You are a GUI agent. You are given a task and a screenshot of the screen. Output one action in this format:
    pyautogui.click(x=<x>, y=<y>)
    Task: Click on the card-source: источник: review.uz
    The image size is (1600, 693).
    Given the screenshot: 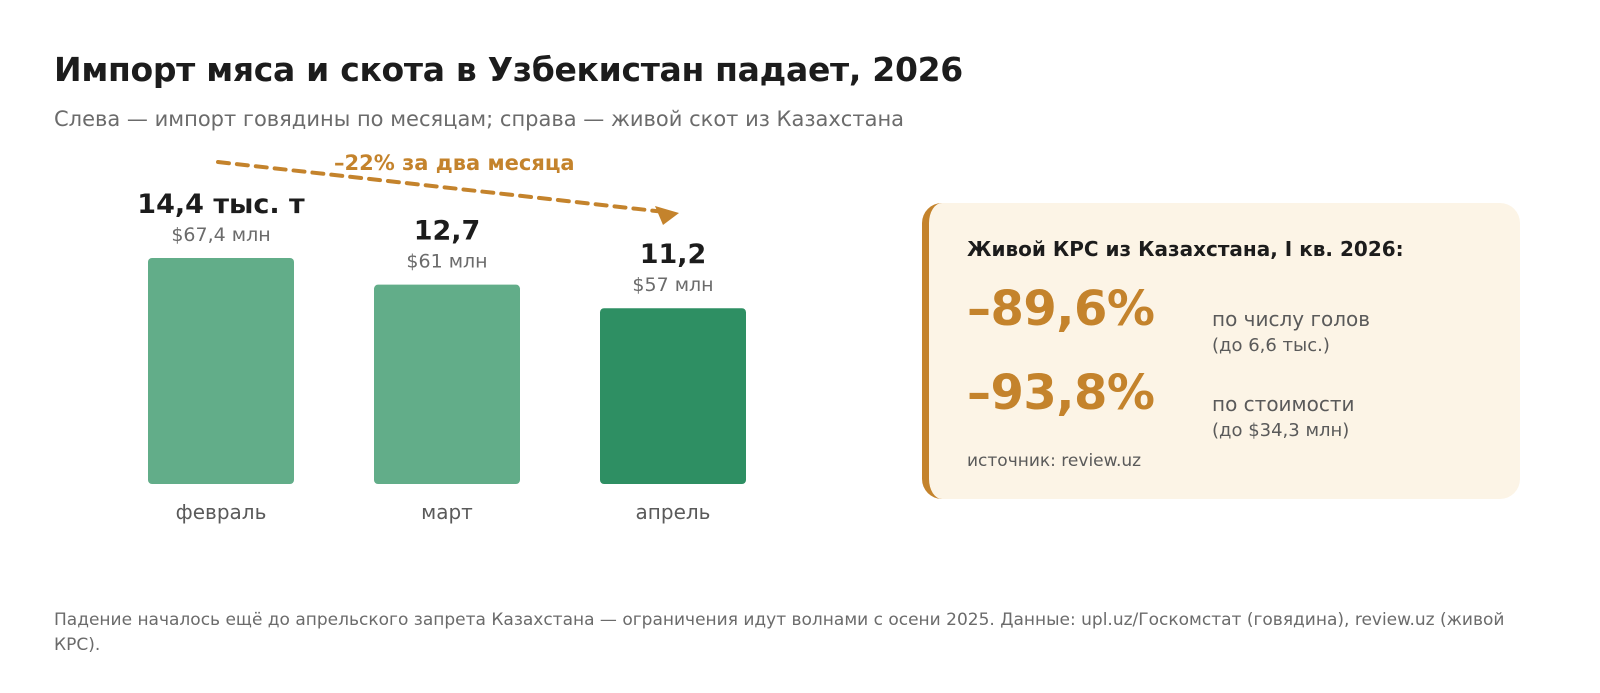 What is the action you would take?
    pyautogui.click(x=1054, y=461)
    